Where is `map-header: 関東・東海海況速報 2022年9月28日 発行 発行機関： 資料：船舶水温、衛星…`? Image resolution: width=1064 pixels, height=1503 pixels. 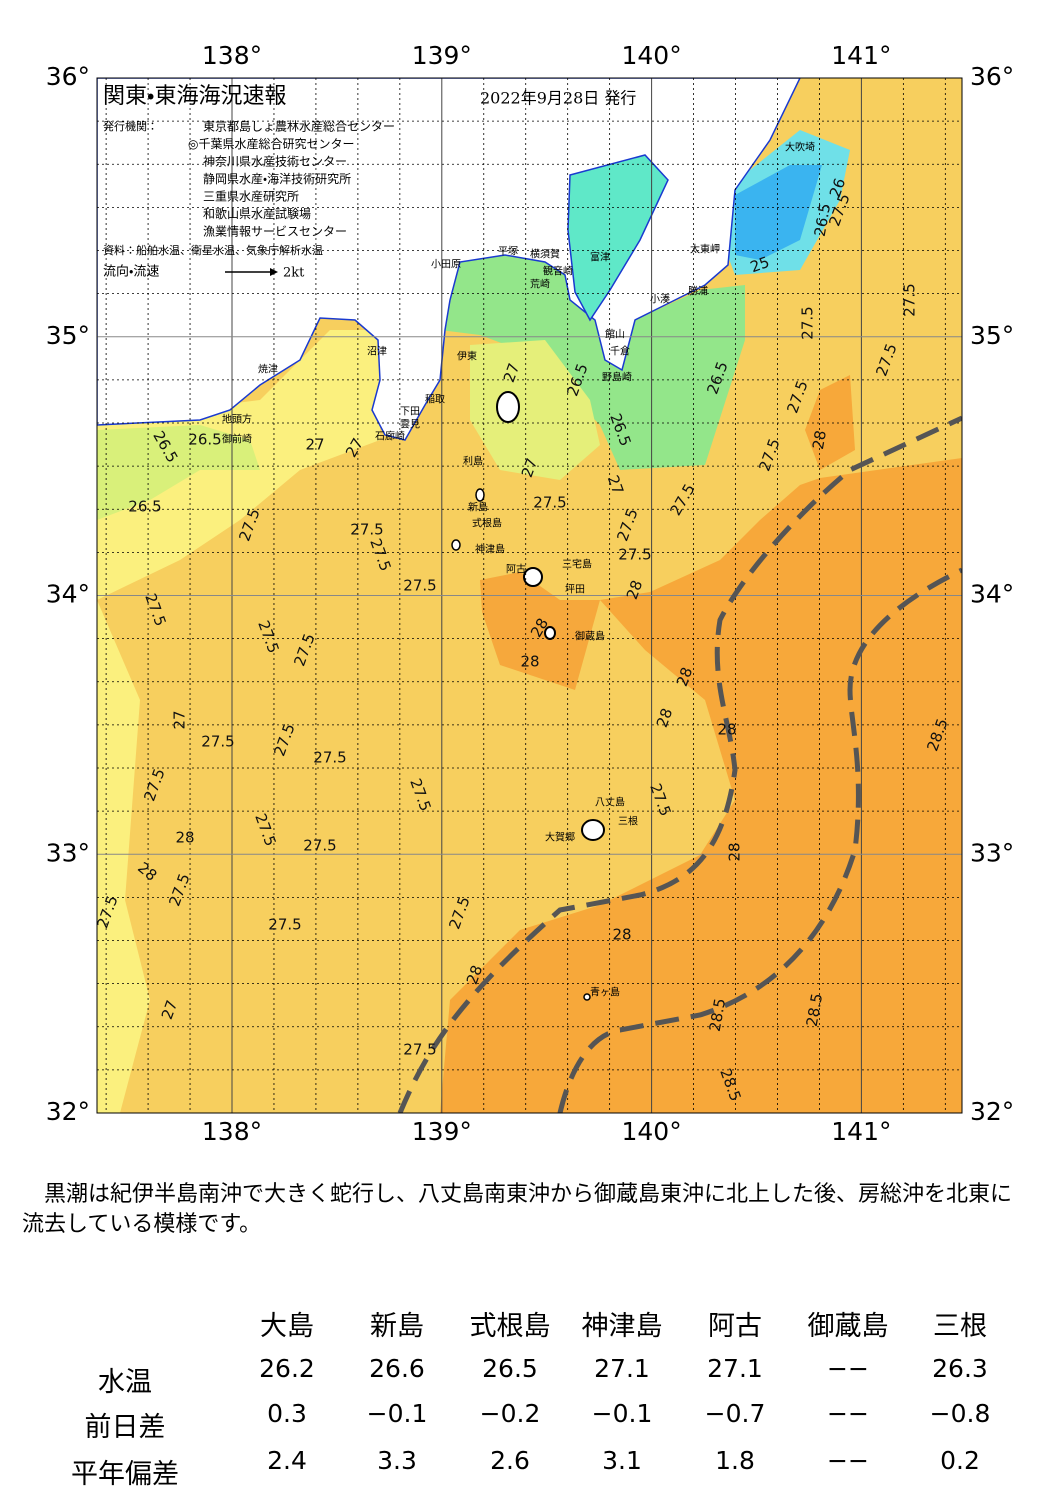
map-header: 関東・東海海況速報 2022年9月28日 発行 発行機関： 資料：船舶水温、衛星… is located at coordinates (369, 182).